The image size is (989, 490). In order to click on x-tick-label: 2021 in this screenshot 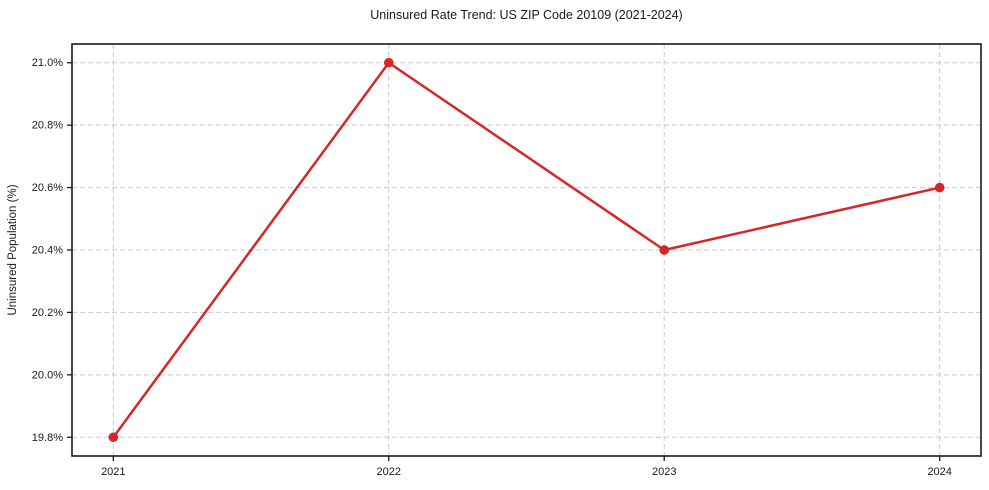, I will do `click(113, 472)`.